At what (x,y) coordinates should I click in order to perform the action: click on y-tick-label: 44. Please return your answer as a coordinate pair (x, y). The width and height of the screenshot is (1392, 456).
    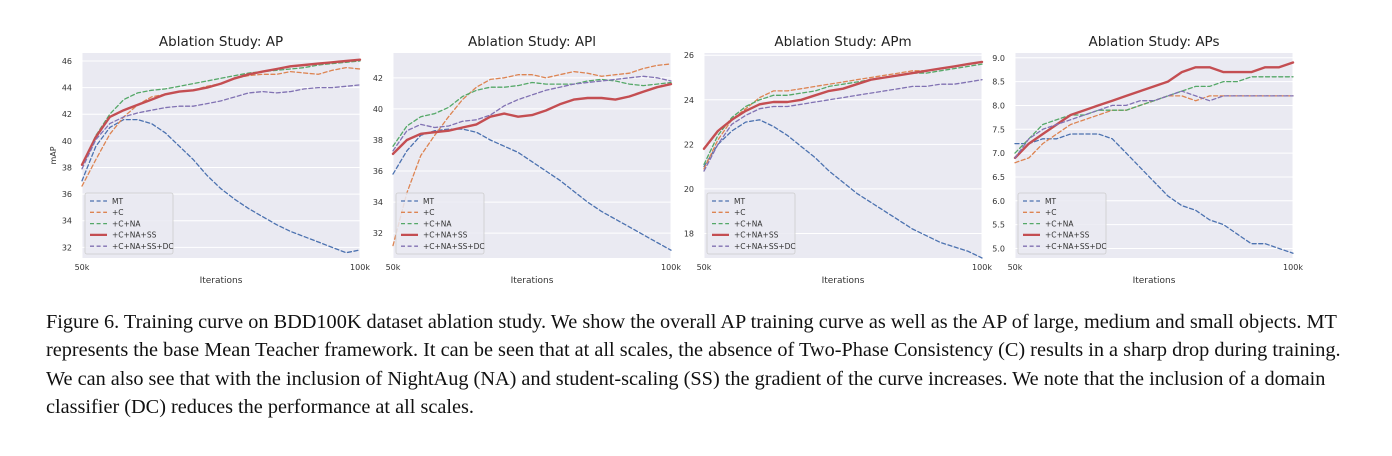
    Looking at the image, I should click on (67, 88).